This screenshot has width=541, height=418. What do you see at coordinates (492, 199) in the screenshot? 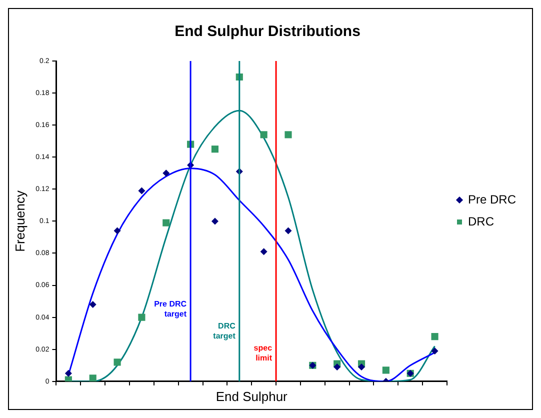
I see `legend-label: Pre DRC` at bounding box center [492, 199].